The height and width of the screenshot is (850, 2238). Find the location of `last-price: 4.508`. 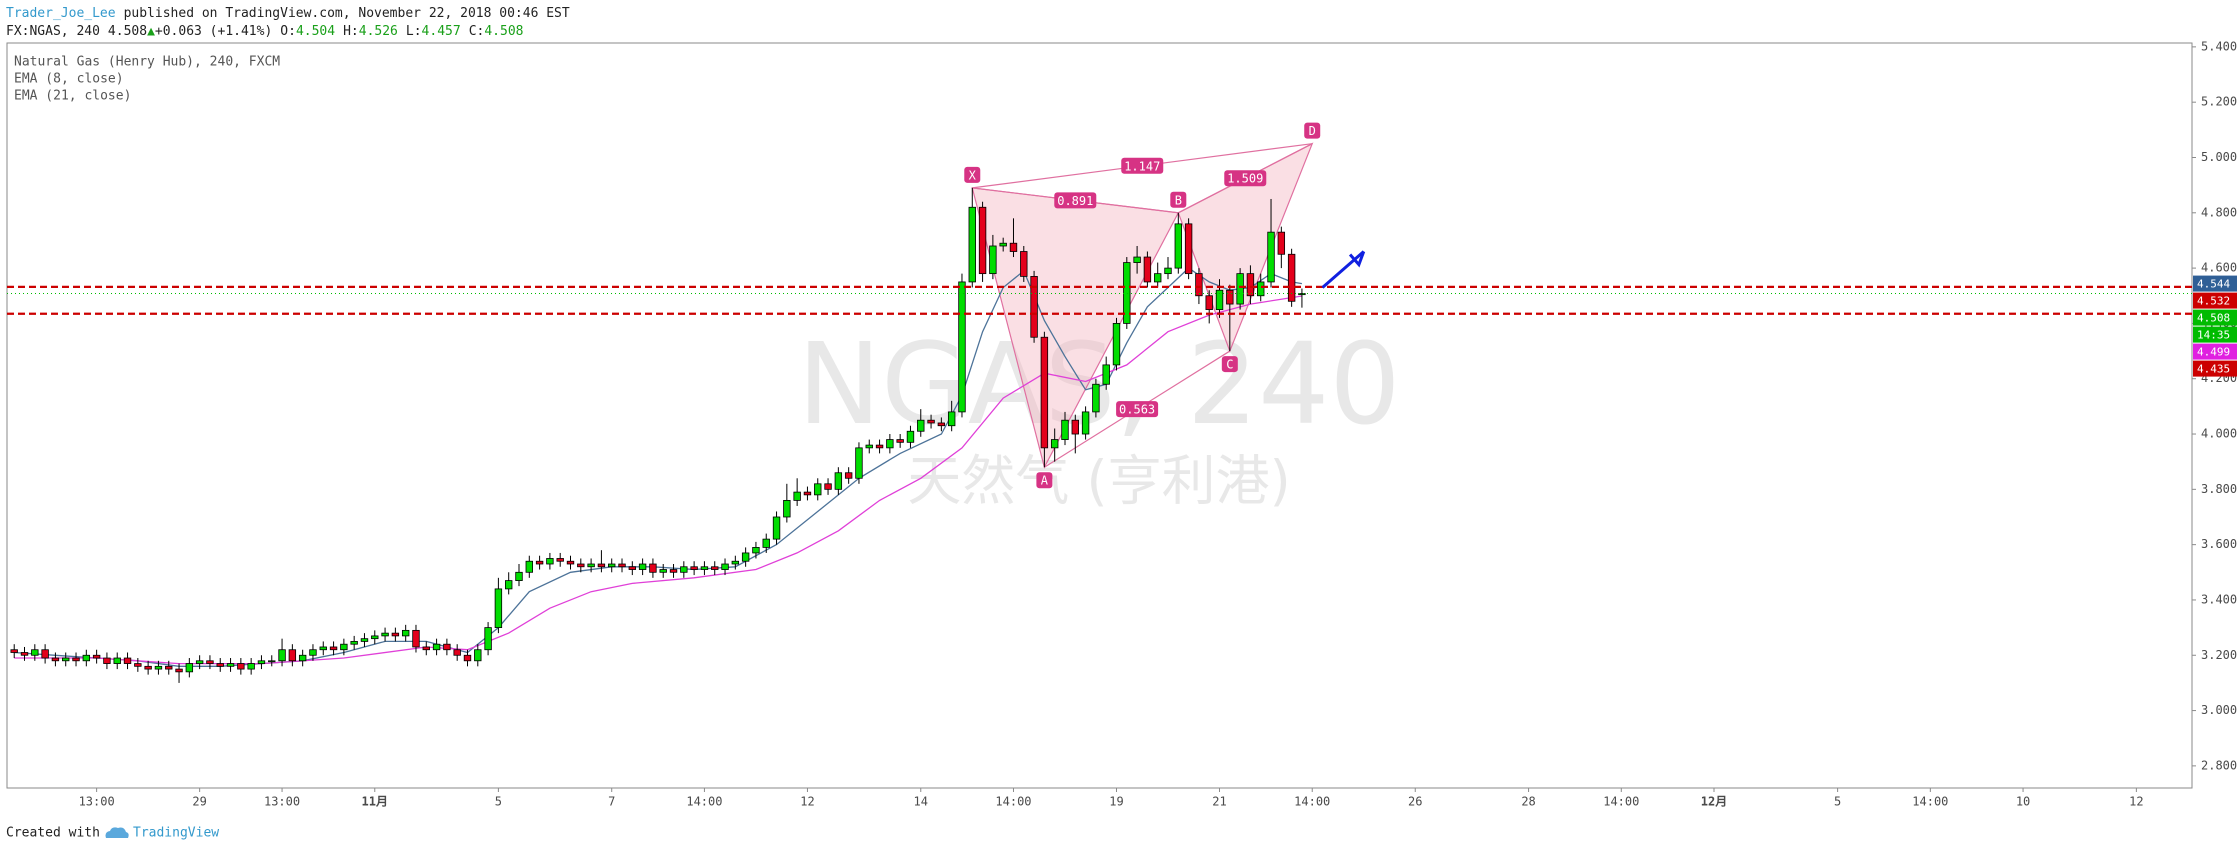

last-price: 4.508 is located at coordinates (127, 31).